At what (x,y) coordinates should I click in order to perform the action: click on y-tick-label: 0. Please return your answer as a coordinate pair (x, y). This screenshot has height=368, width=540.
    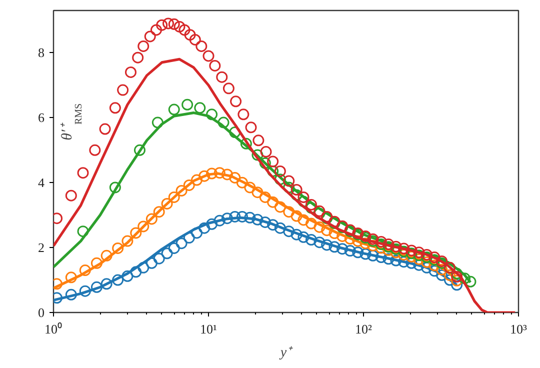
    Looking at the image, I should click on (41, 312).